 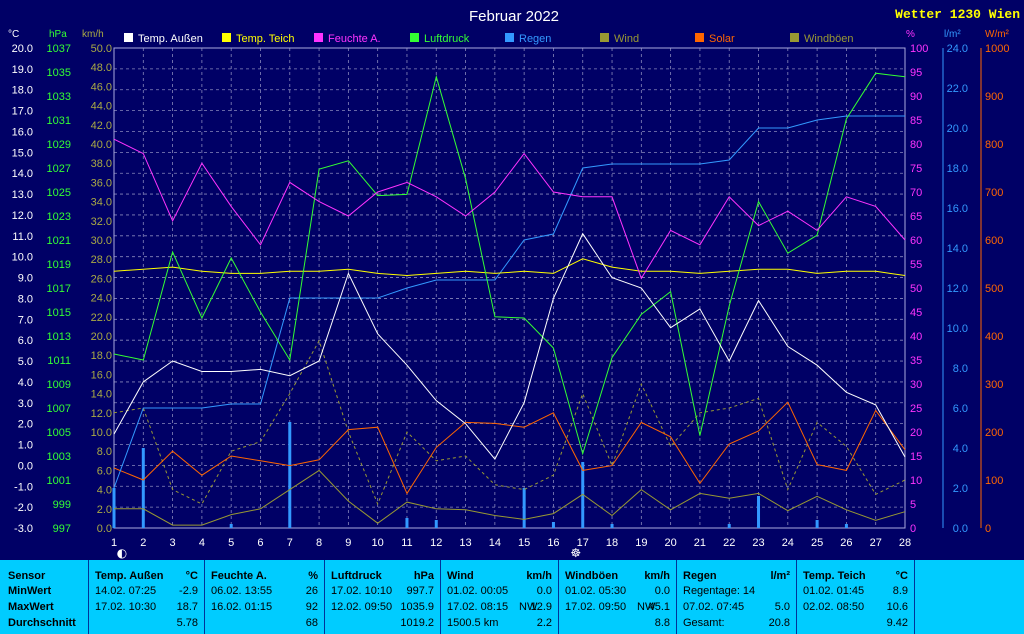 I want to click on luftdruck-min-val: 997.7, so click(x=420, y=591).